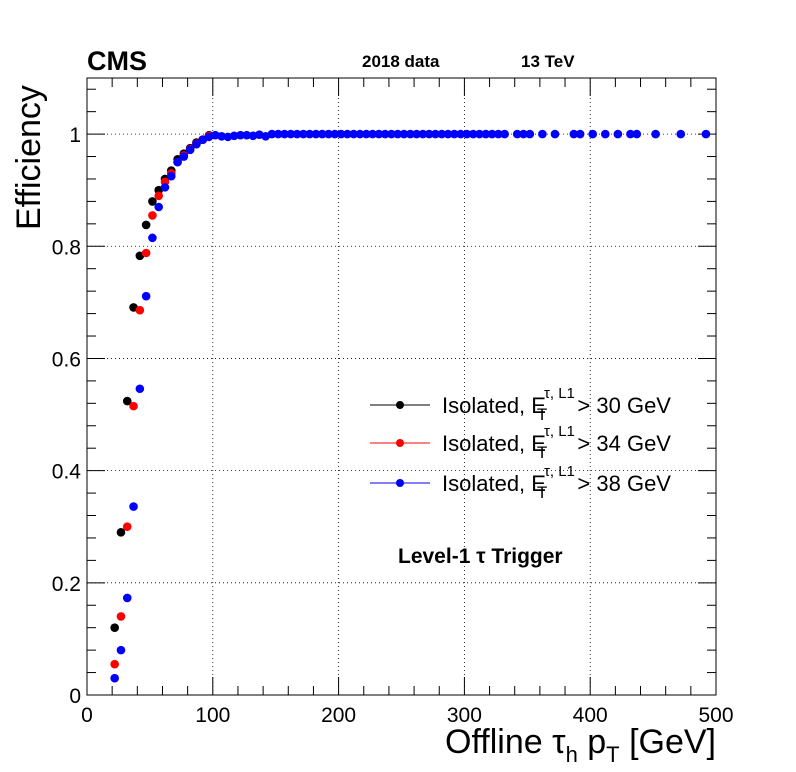  I want to click on x-tick-label-5: 500, so click(715, 715).